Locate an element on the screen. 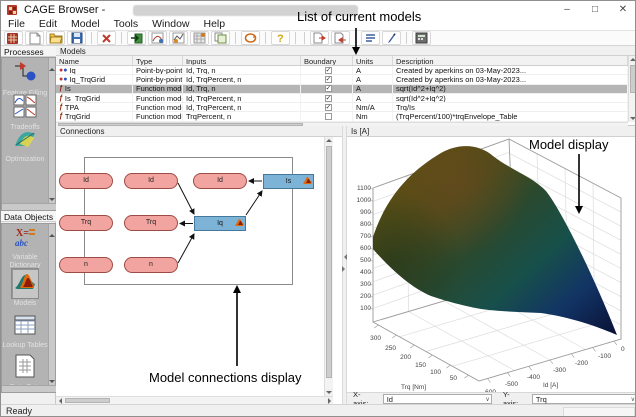  svg-text: 150 is located at coordinates (420, 365).